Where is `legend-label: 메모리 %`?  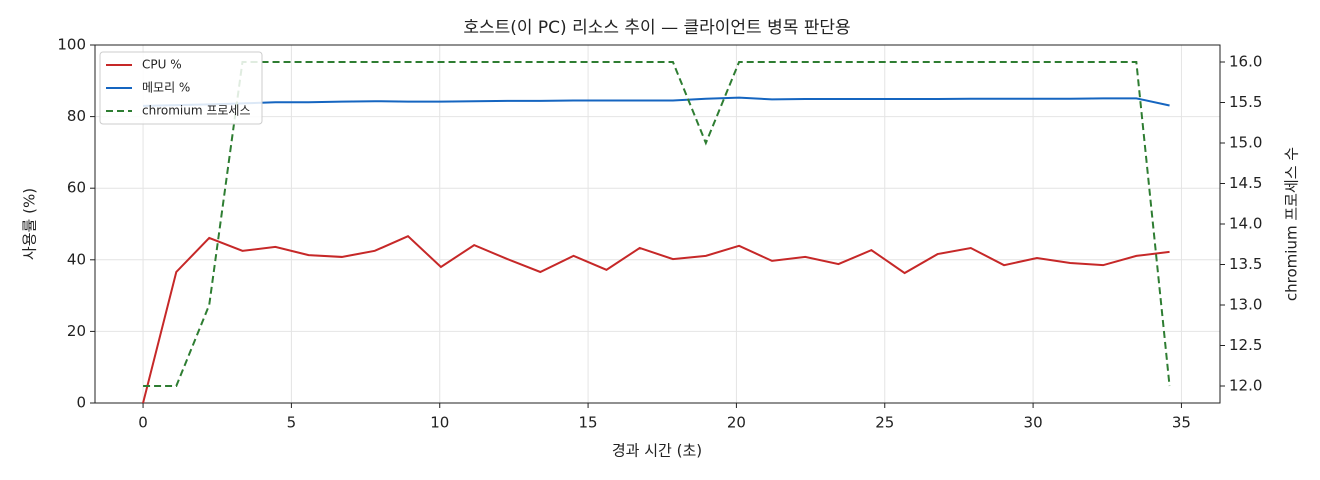 legend-label: 메모리 % is located at coordinates (166, 88).